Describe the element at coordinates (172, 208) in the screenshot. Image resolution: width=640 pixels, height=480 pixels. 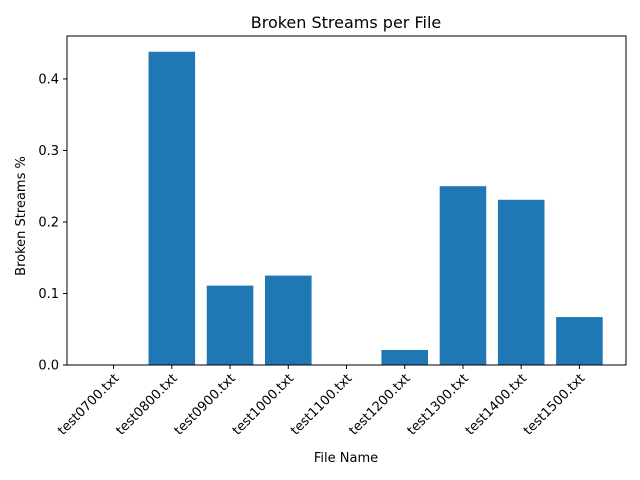
I see `bar-test0800.txt` at that location.